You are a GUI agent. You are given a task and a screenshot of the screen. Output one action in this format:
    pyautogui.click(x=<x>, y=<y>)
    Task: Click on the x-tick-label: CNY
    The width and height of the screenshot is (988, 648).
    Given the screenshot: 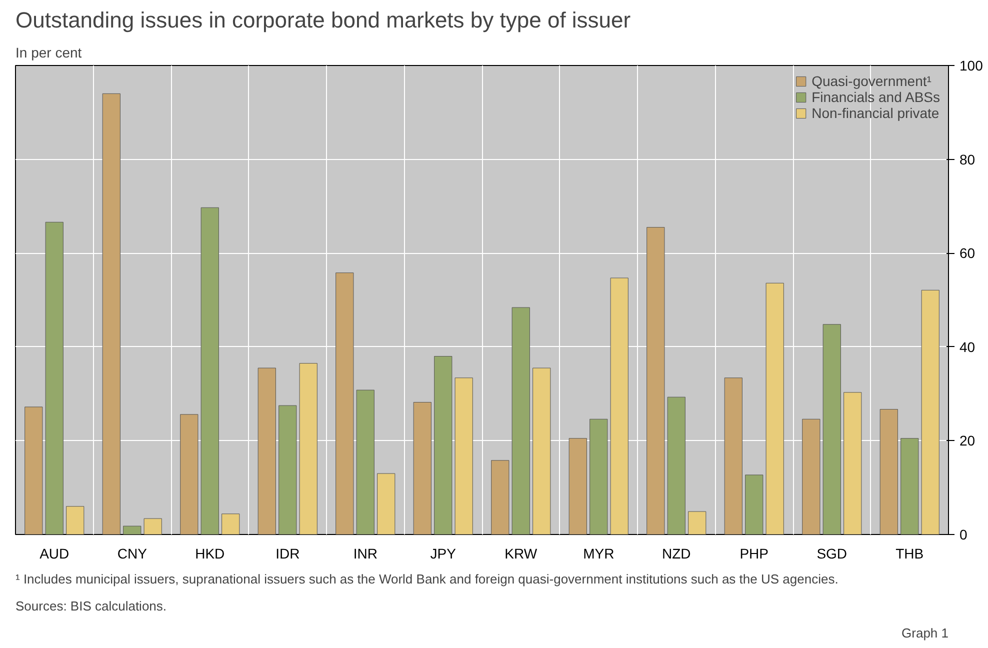 What is the action you would take?
    pyautogui.click(x=132, y=554)
    